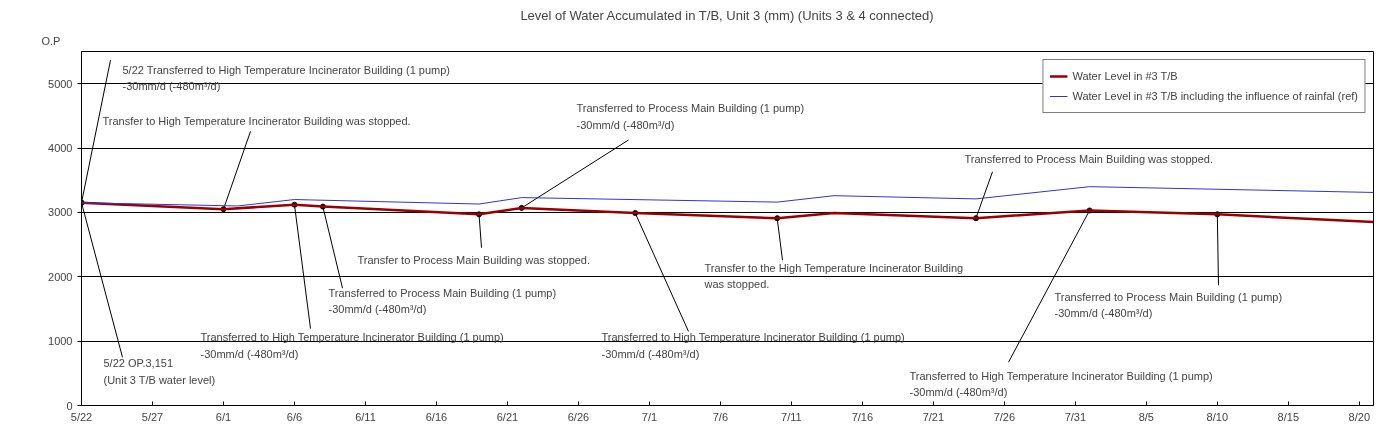 The height and width of the screenshot is (439, 1395). Describe the element at coordinates (474, 259) in the screenshot. I see `annotation: Transfer to Process Main Building was stopped.` at that location.